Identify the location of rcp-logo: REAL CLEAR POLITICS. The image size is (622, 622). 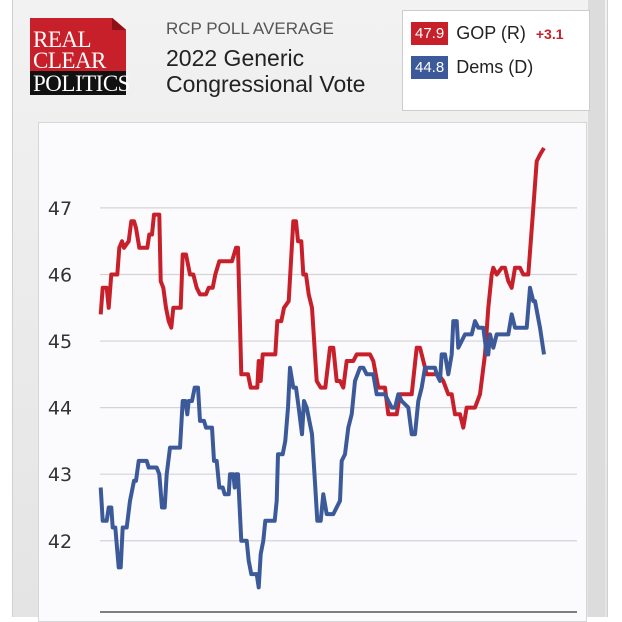
(80, 56).